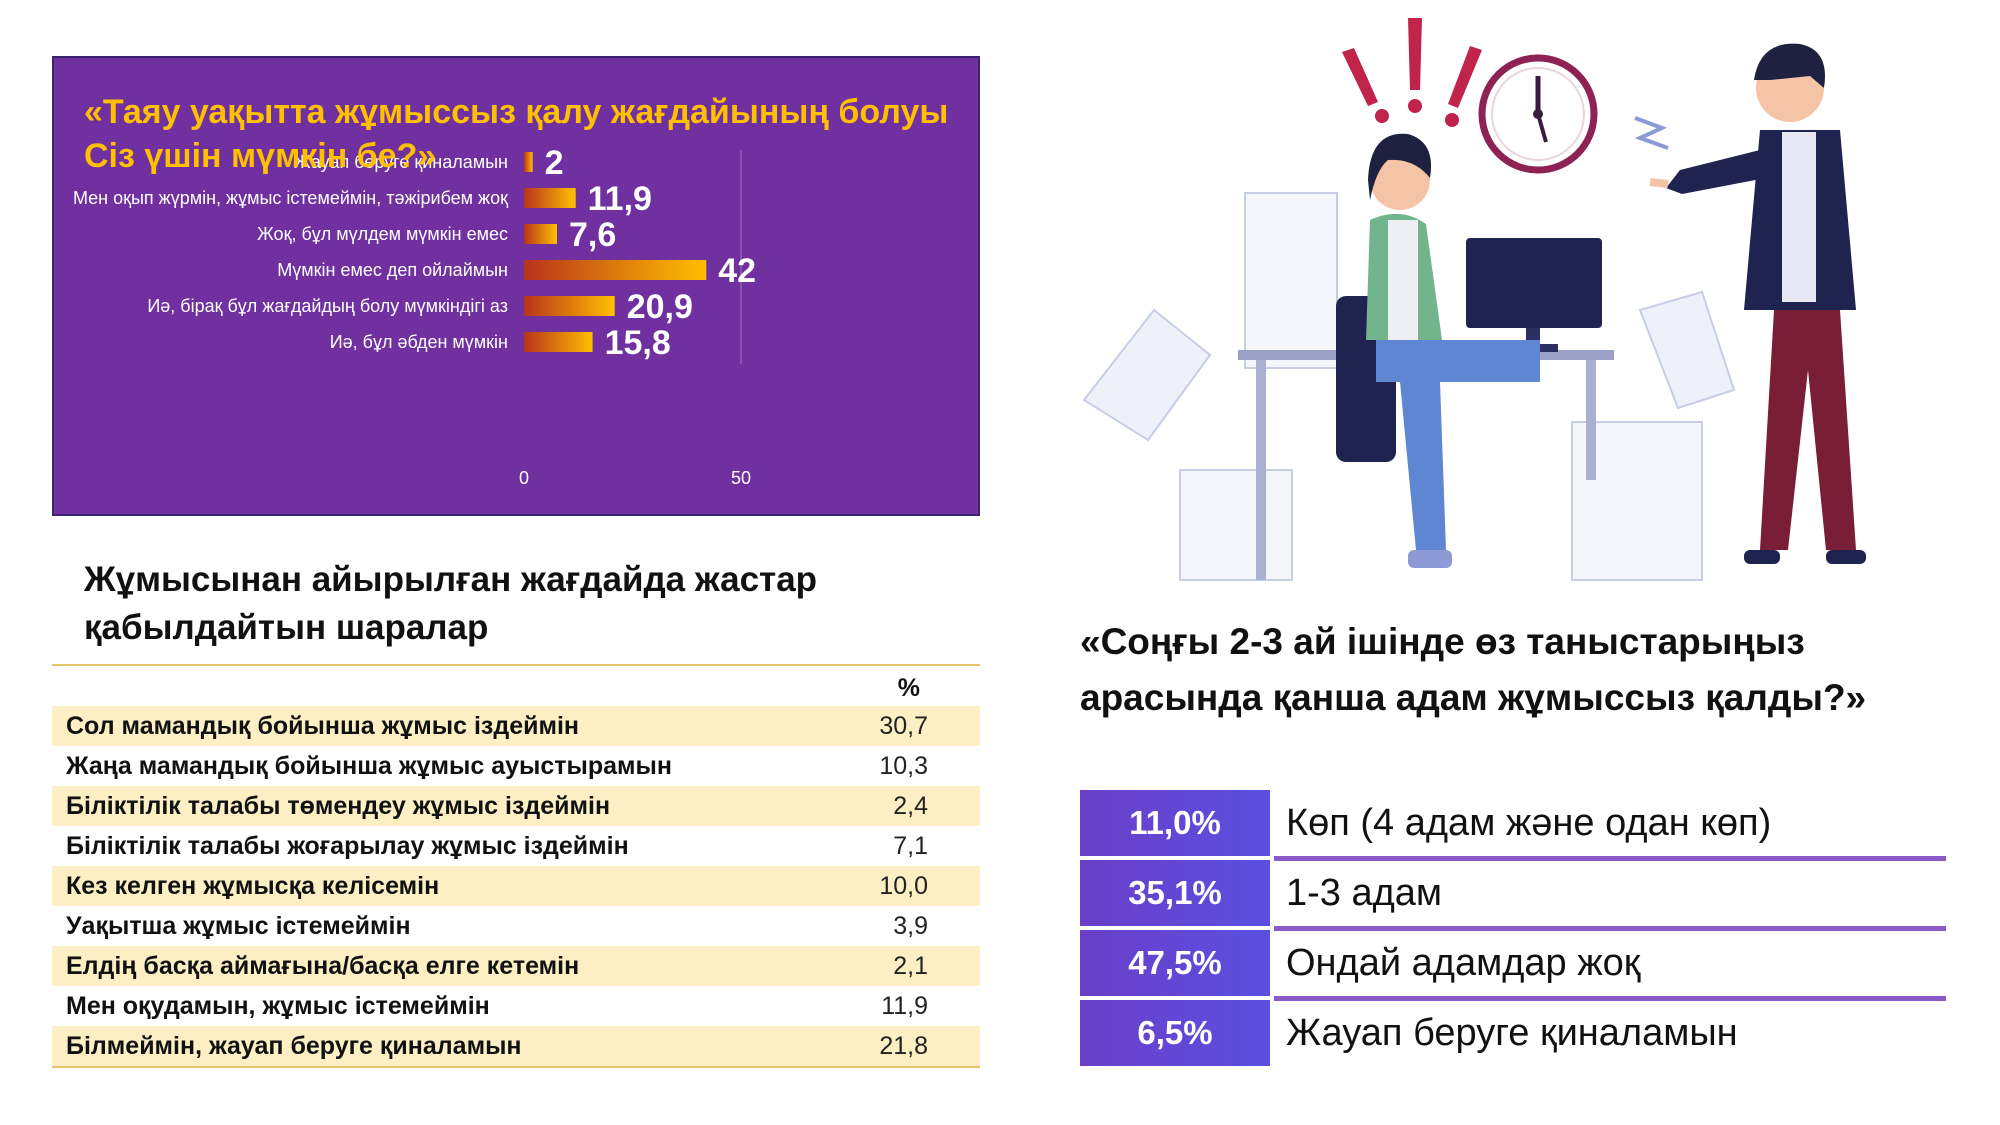  Describe the element at coordinates (884, 966) in the screenshot. I see `measure-value: 2,1` at that location.